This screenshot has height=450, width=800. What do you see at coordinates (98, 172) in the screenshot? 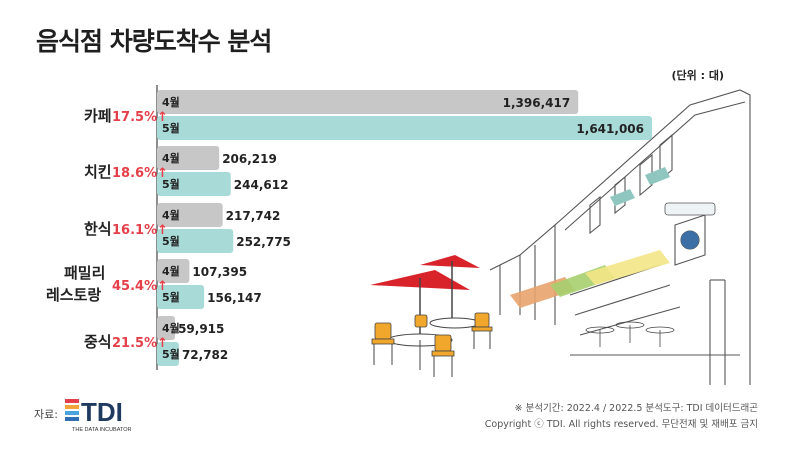
I see `category-label: 치킨` at bounding box center [98, 172].